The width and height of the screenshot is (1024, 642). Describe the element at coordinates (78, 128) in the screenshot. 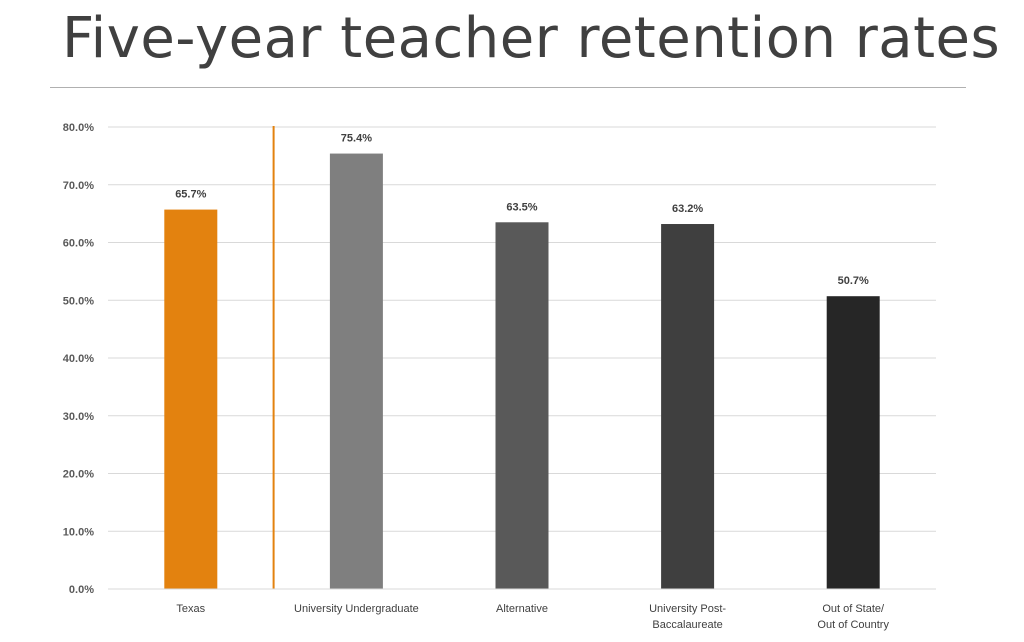

I see `y-tick-label: 80.0%` at that location.